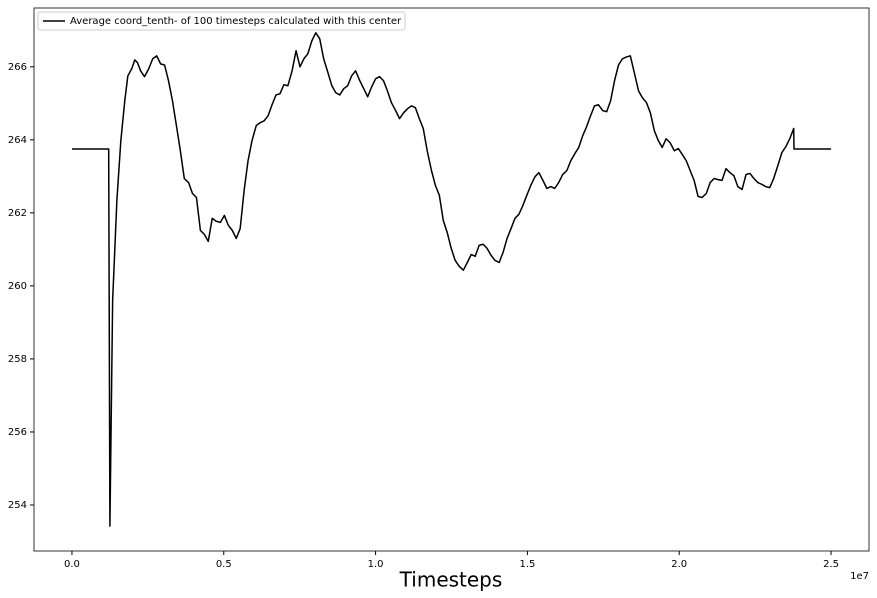 The image size is (877, 598). What do you see at coordinates (224, 564) in the screenshot?
I see `x-tick-label: 0.5` at bounding box center [224, 564].